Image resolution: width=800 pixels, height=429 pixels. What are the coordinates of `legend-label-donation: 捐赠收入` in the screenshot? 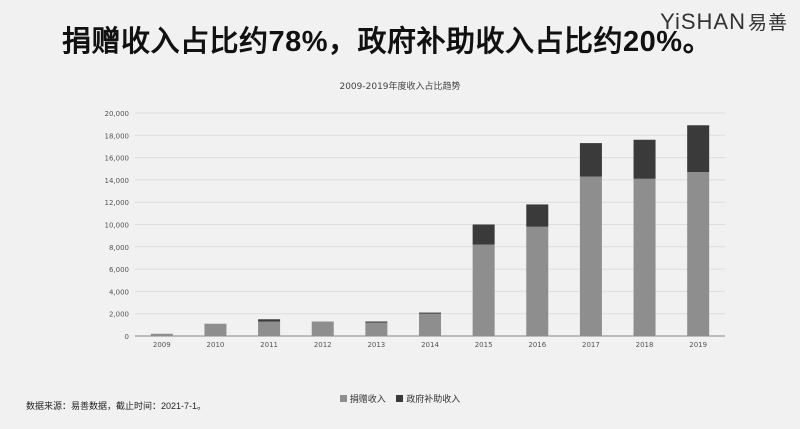 It's located at (367, 399).